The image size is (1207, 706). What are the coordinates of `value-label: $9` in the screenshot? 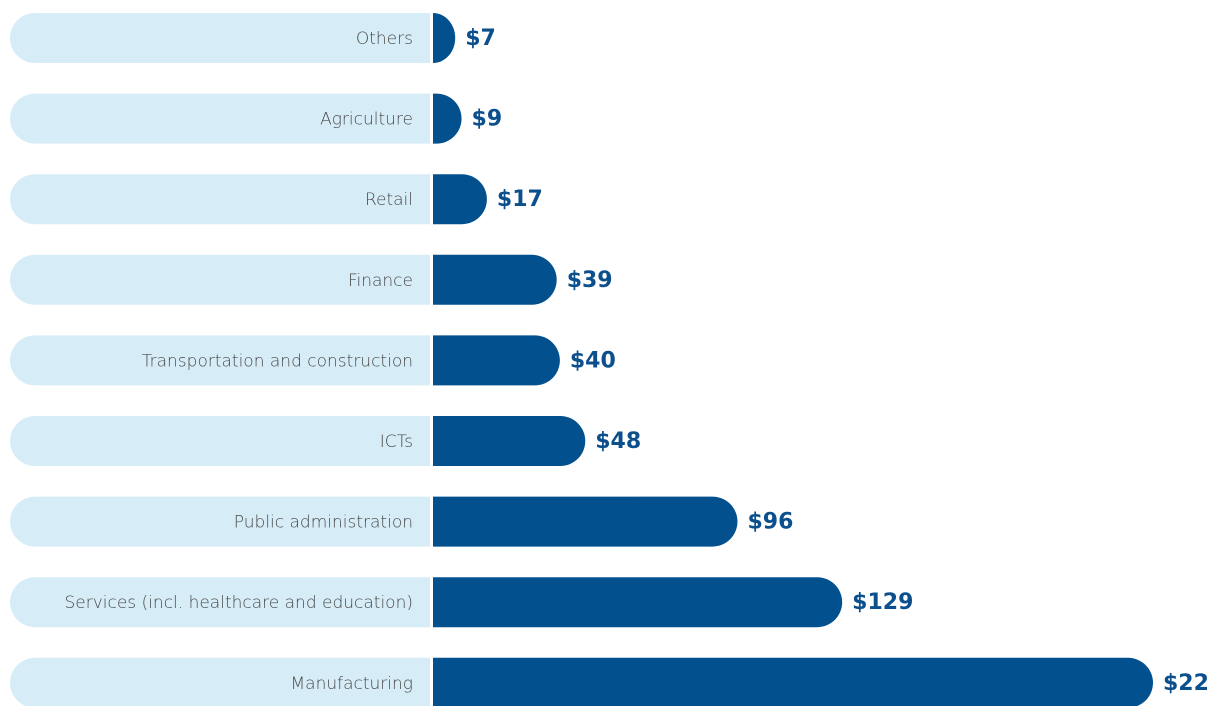 It's located at (487, 119).